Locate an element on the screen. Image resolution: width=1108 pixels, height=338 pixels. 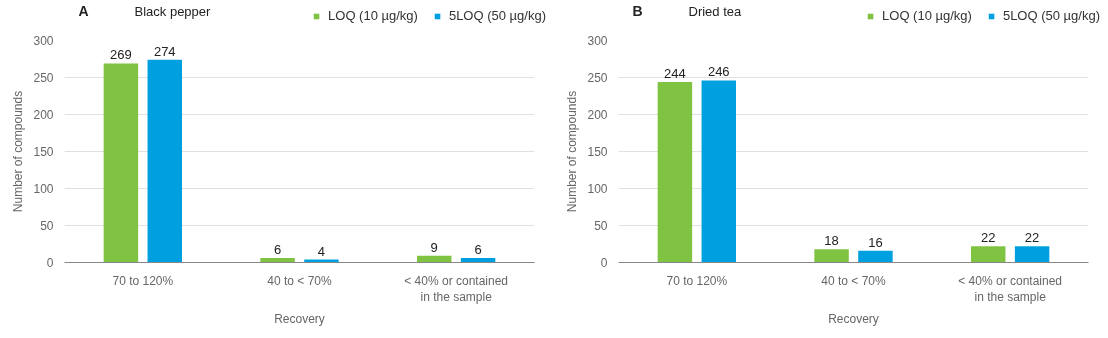
chart-title: Dried tea is located at coordinates (715, 11).